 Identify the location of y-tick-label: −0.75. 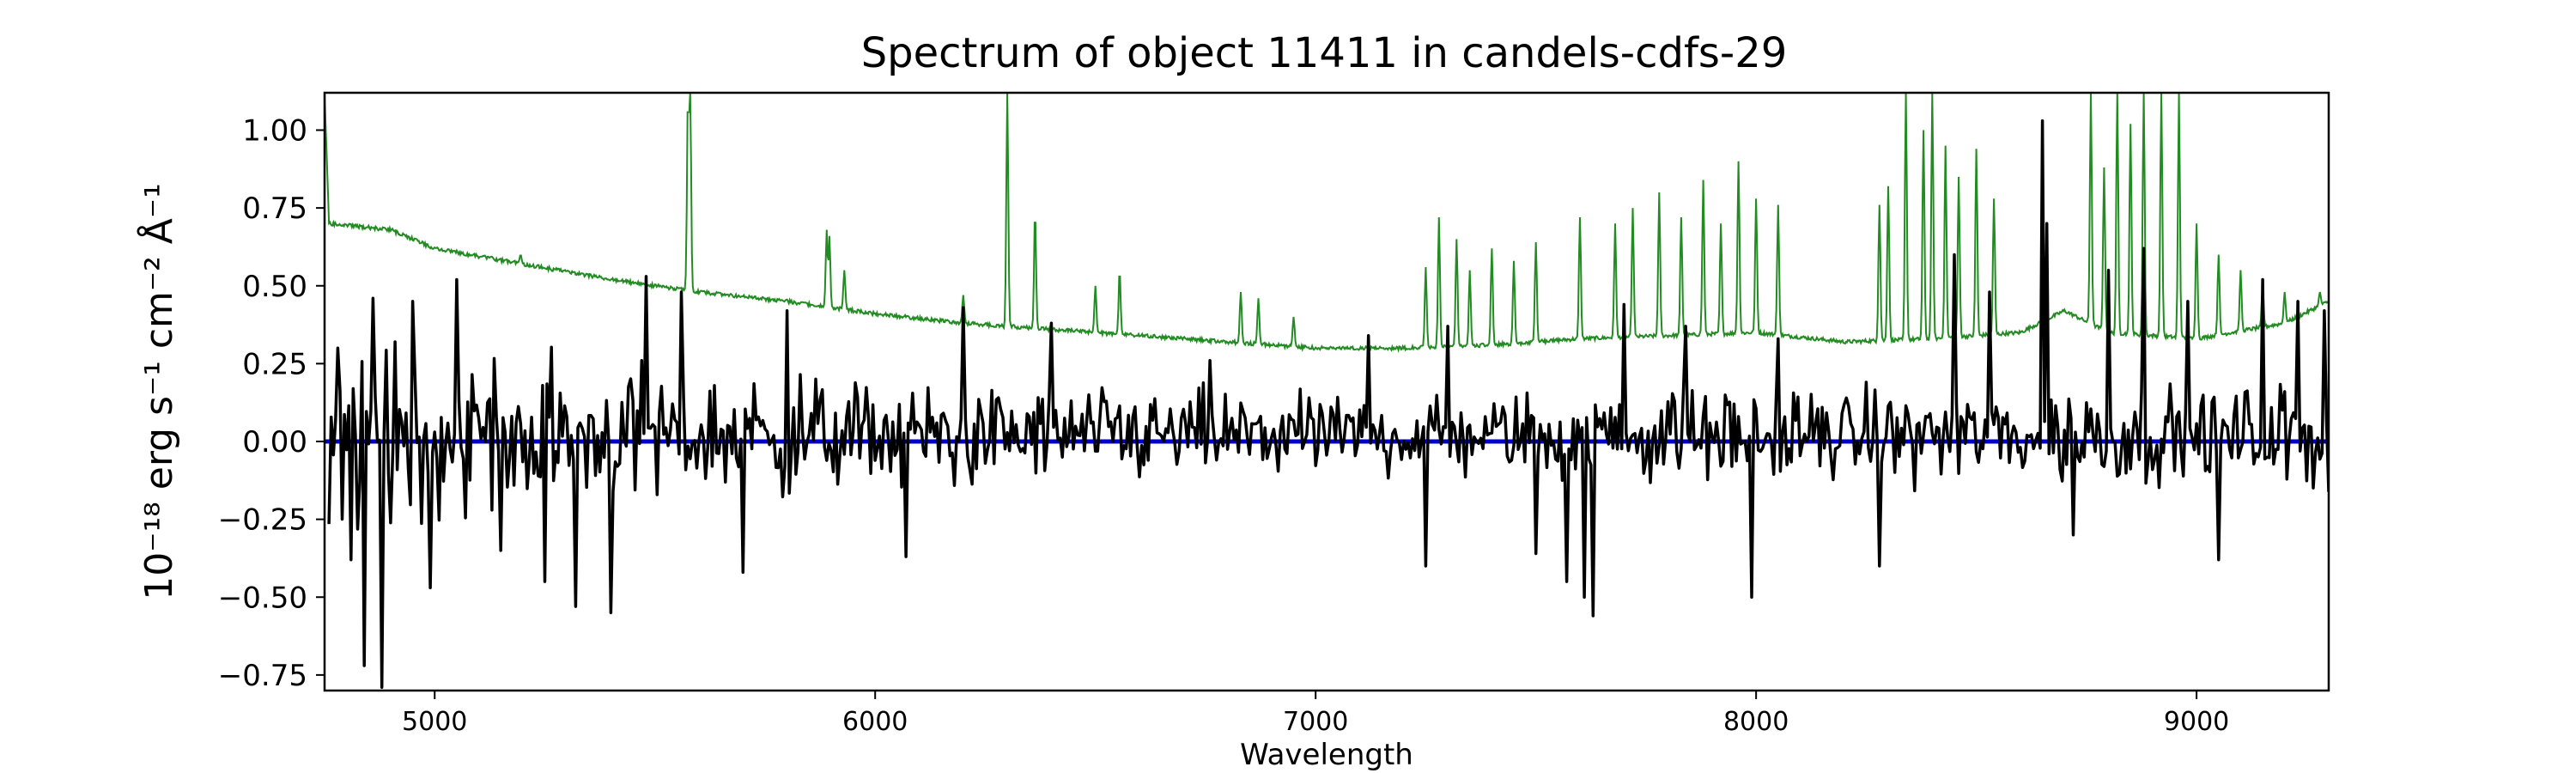
(262, 676).